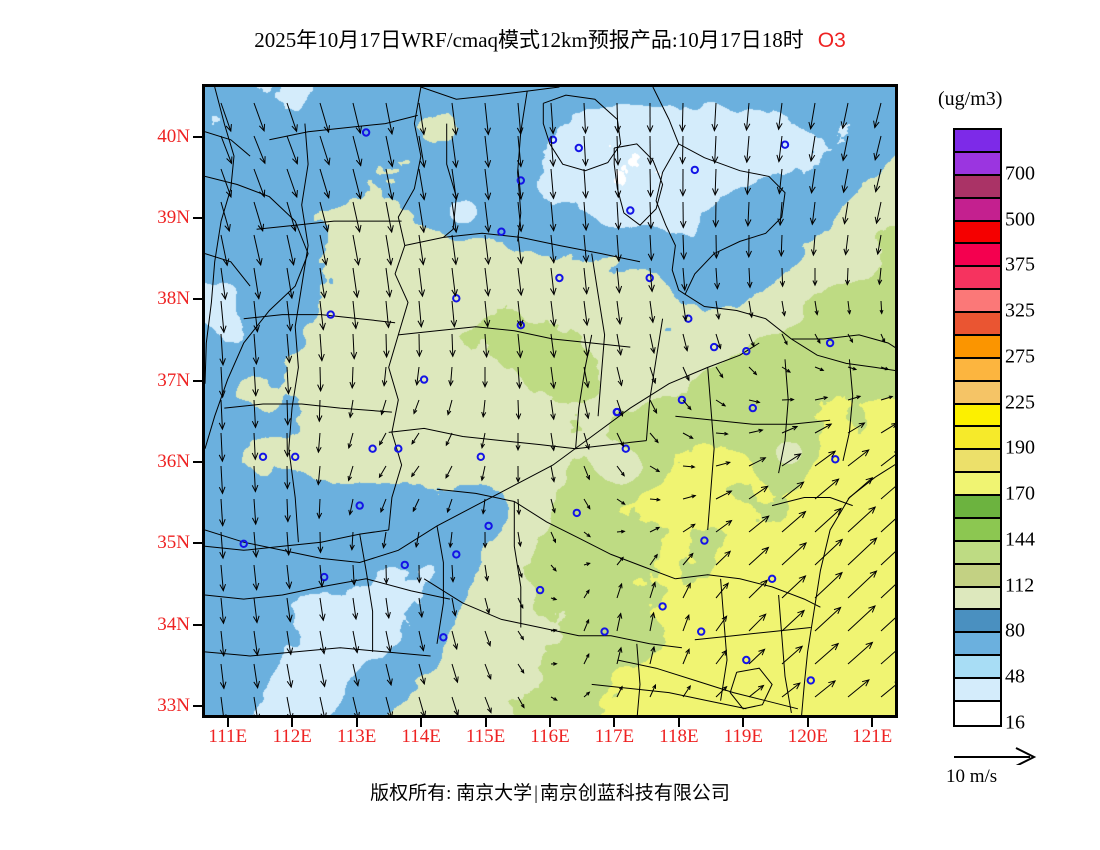 The height and width of the screenshot is (850, 1100). I want to click on colorbar, so click(977, 427).